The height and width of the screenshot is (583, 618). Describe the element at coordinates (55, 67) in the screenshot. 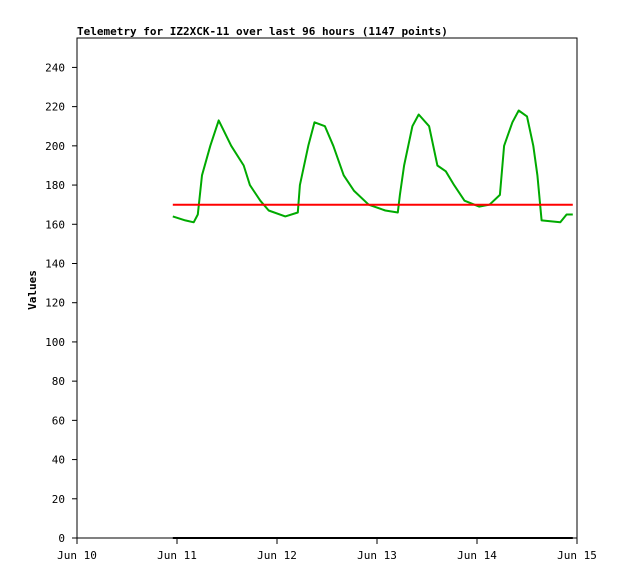

I see `y-tick-label: 240` at that location.